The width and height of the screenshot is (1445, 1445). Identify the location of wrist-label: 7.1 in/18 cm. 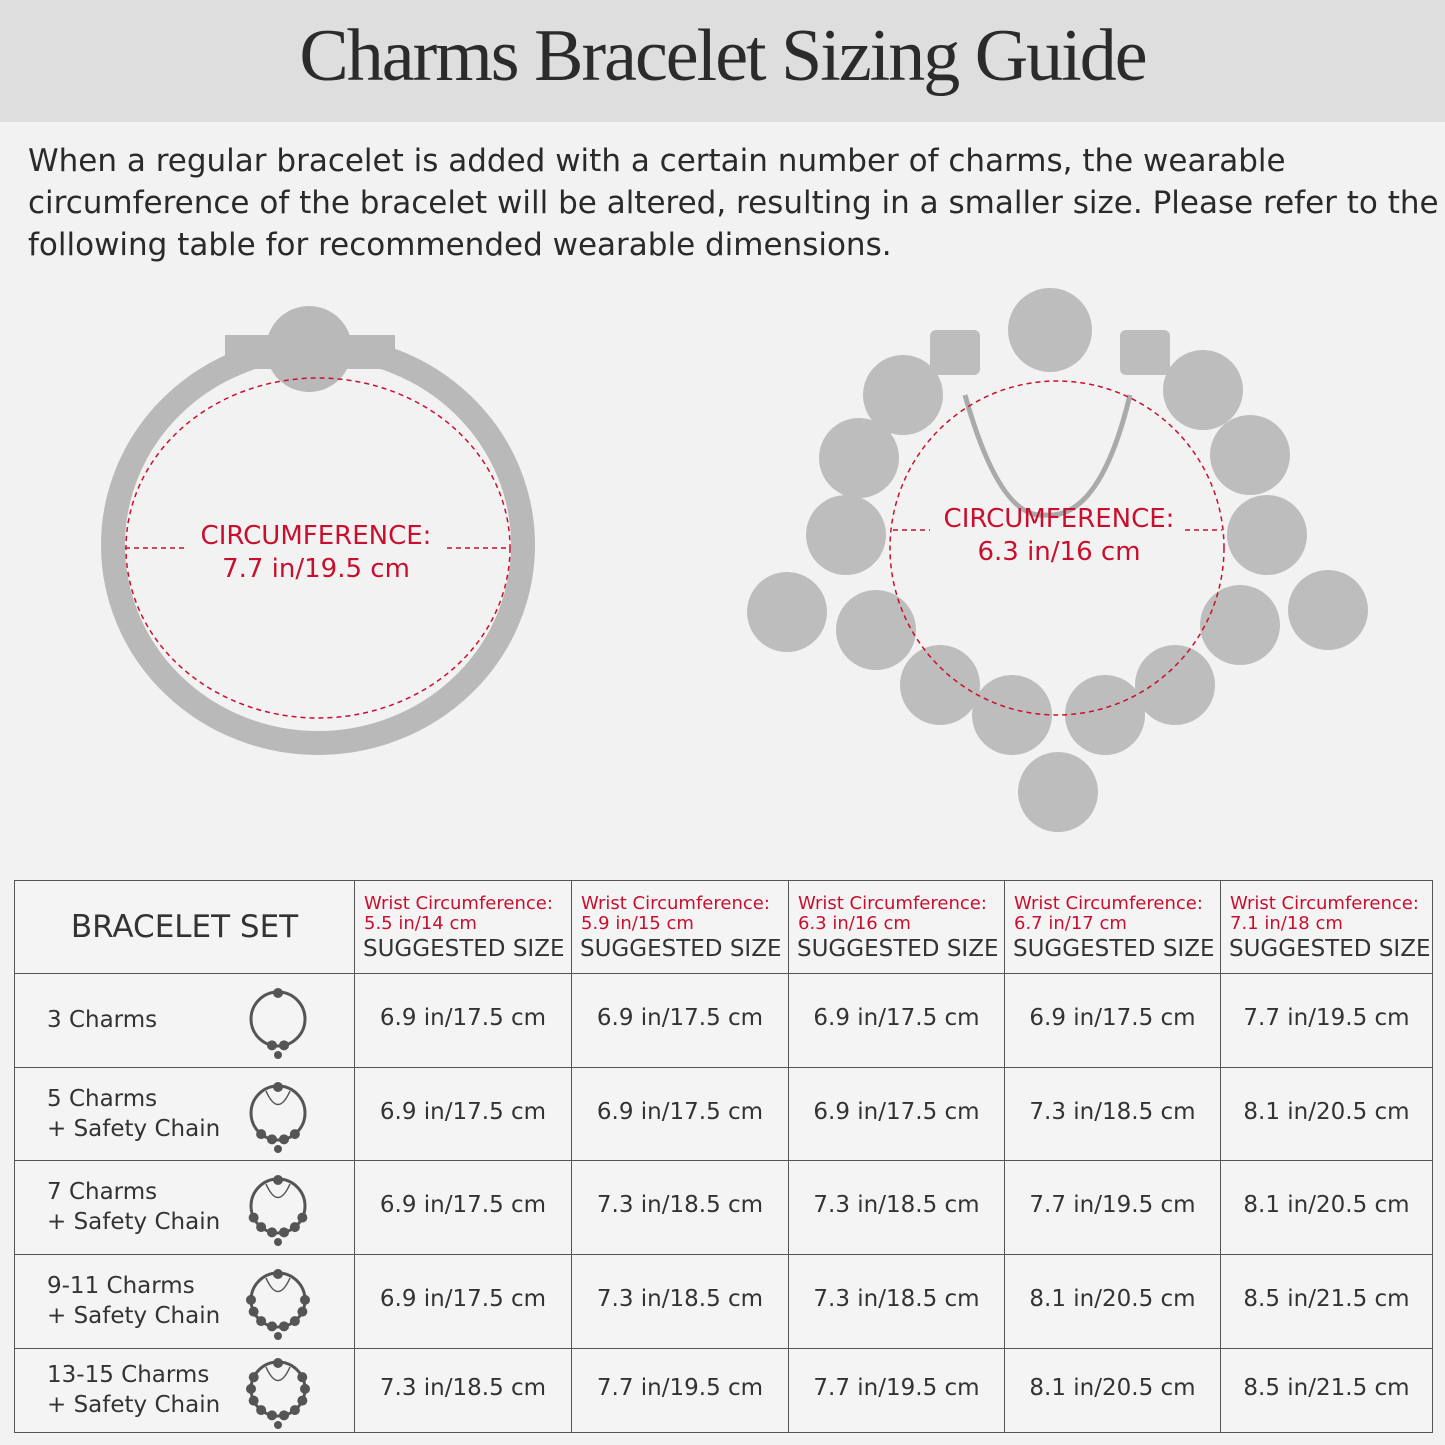
(1286, 923).